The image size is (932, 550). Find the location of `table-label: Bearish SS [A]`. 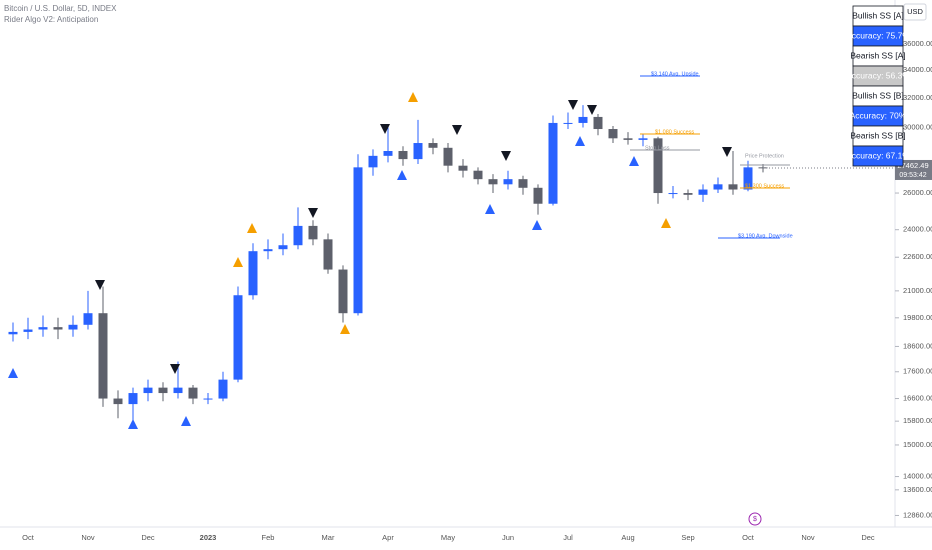

table-label: Bearish SS [A] is located at coordinates (877, 55).